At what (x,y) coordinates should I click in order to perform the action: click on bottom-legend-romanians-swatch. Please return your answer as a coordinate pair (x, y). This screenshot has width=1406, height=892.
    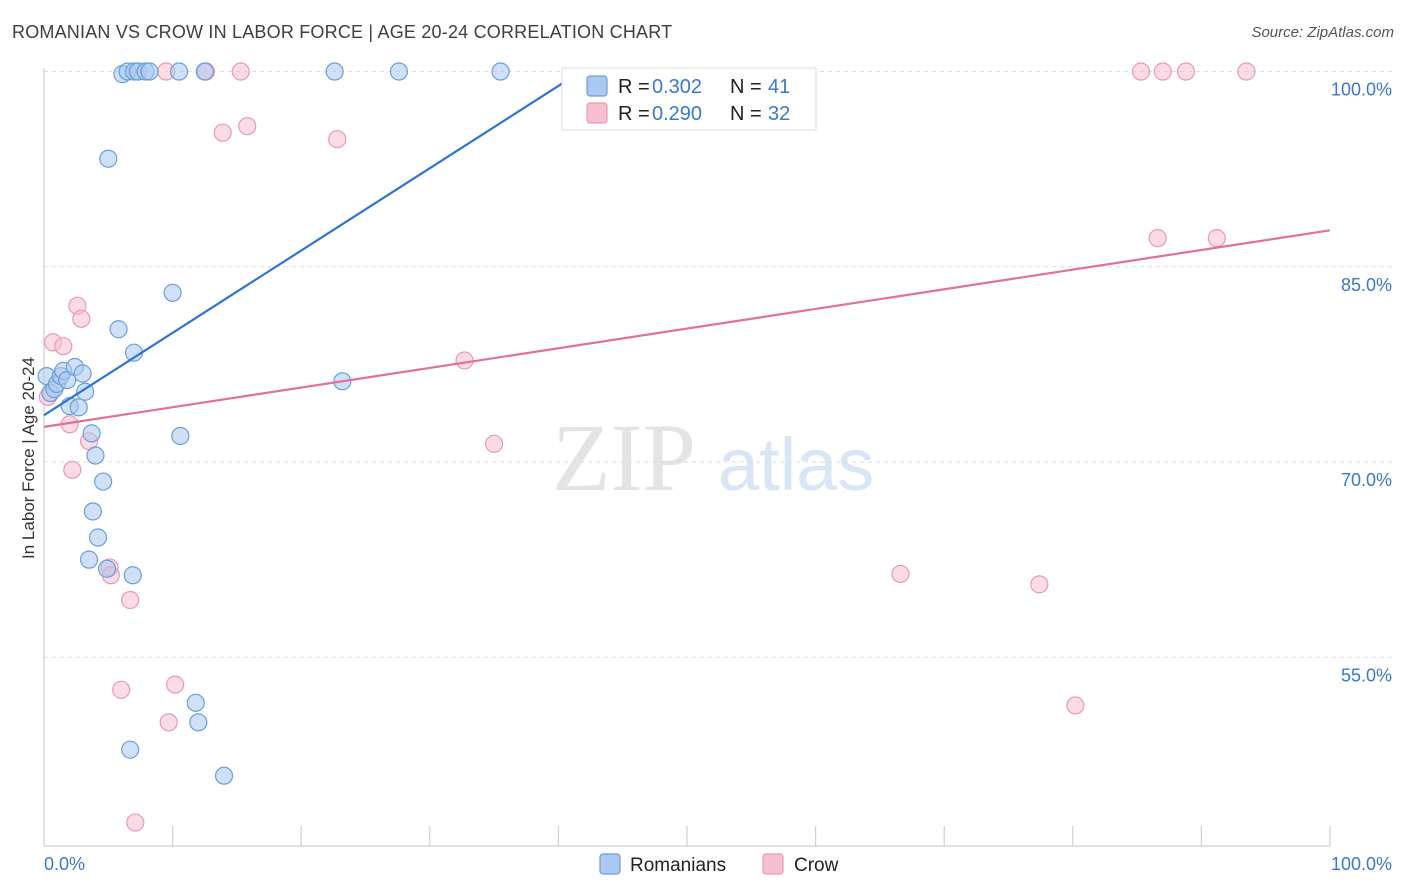
    Looking at the image, I should click on (610, 864).